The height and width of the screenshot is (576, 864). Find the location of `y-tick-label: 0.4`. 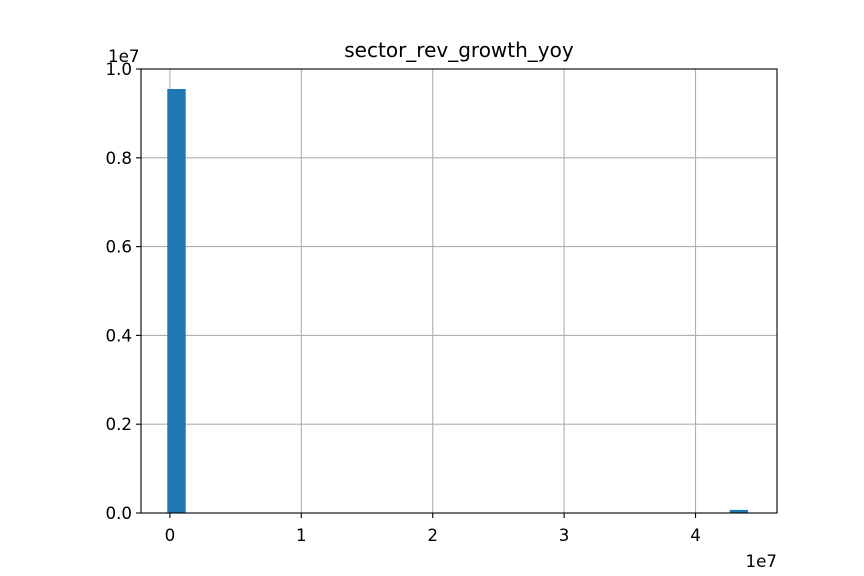

y-tick-label: 0.4 is located at coordinates (118, 335).